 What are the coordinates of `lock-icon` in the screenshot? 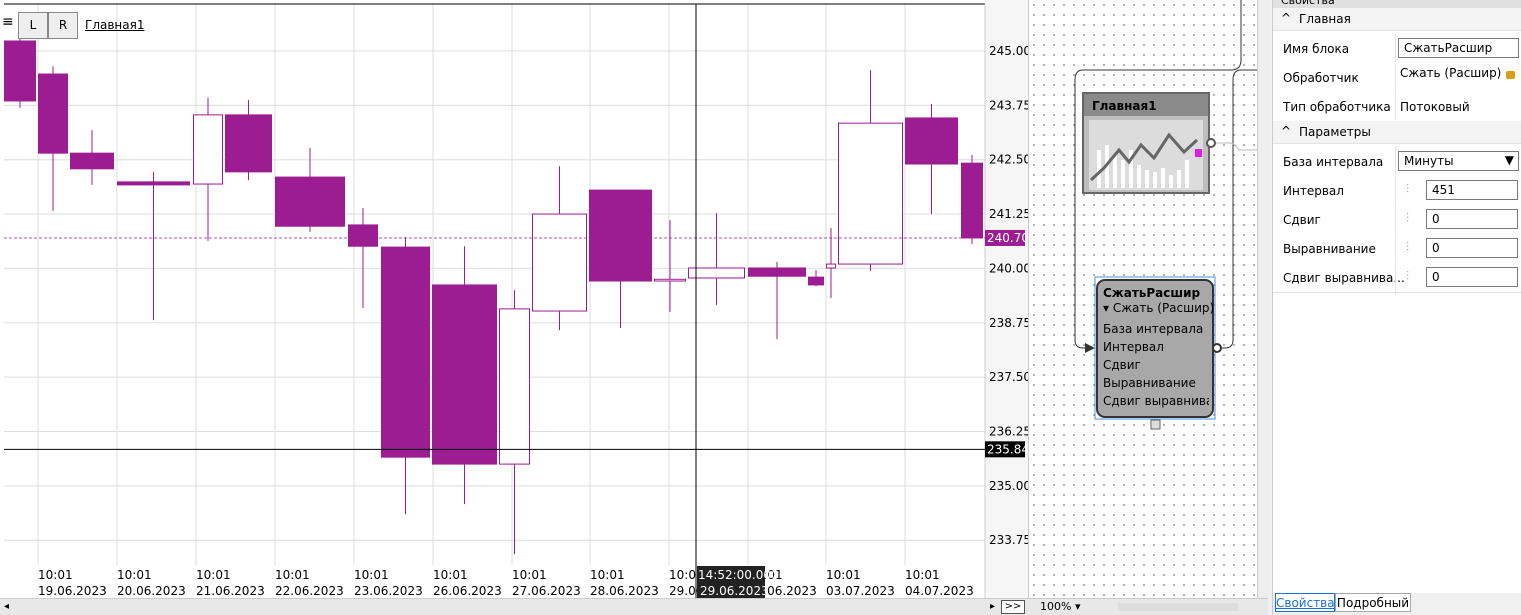 It's located at (1510, 75).